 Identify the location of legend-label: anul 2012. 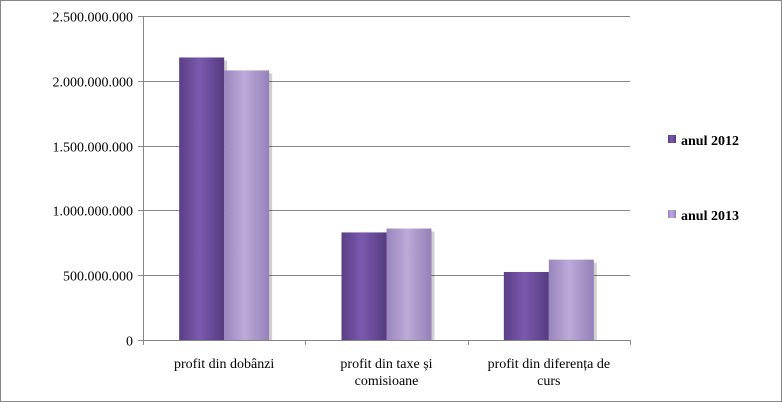
(710, 141).